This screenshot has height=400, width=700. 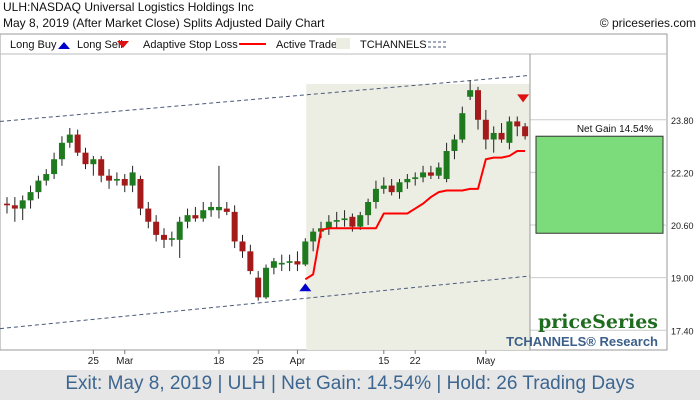 I want to click on y-tick-label: 23.80, so click(x=682, y=121).